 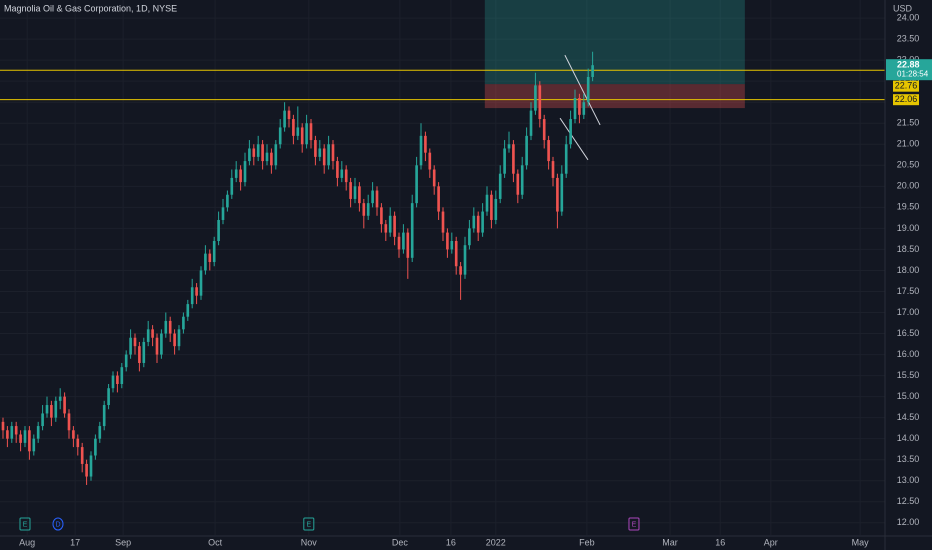 I want to click on x-tick-label: Apr, so click(x=771, y=542).